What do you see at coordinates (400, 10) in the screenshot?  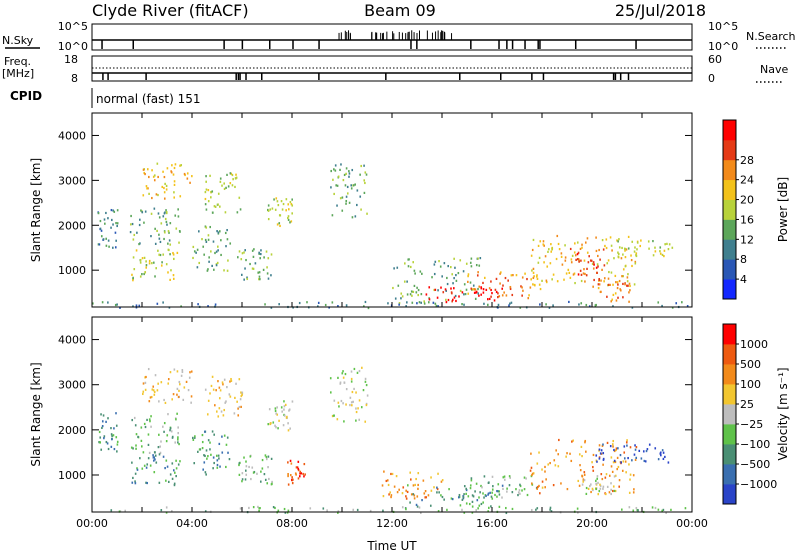 I see `beam-label: Beam 09` at bounding box center [400, 10].